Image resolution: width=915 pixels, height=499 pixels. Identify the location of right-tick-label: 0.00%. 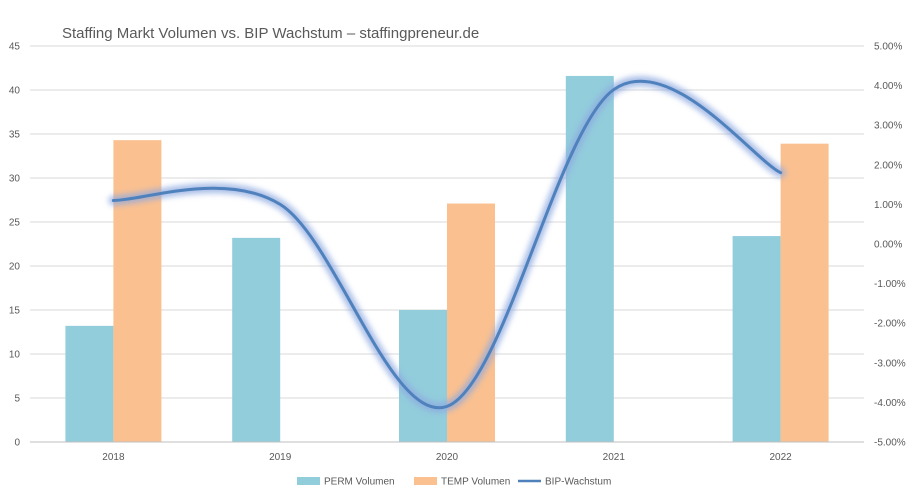
(888, 245).